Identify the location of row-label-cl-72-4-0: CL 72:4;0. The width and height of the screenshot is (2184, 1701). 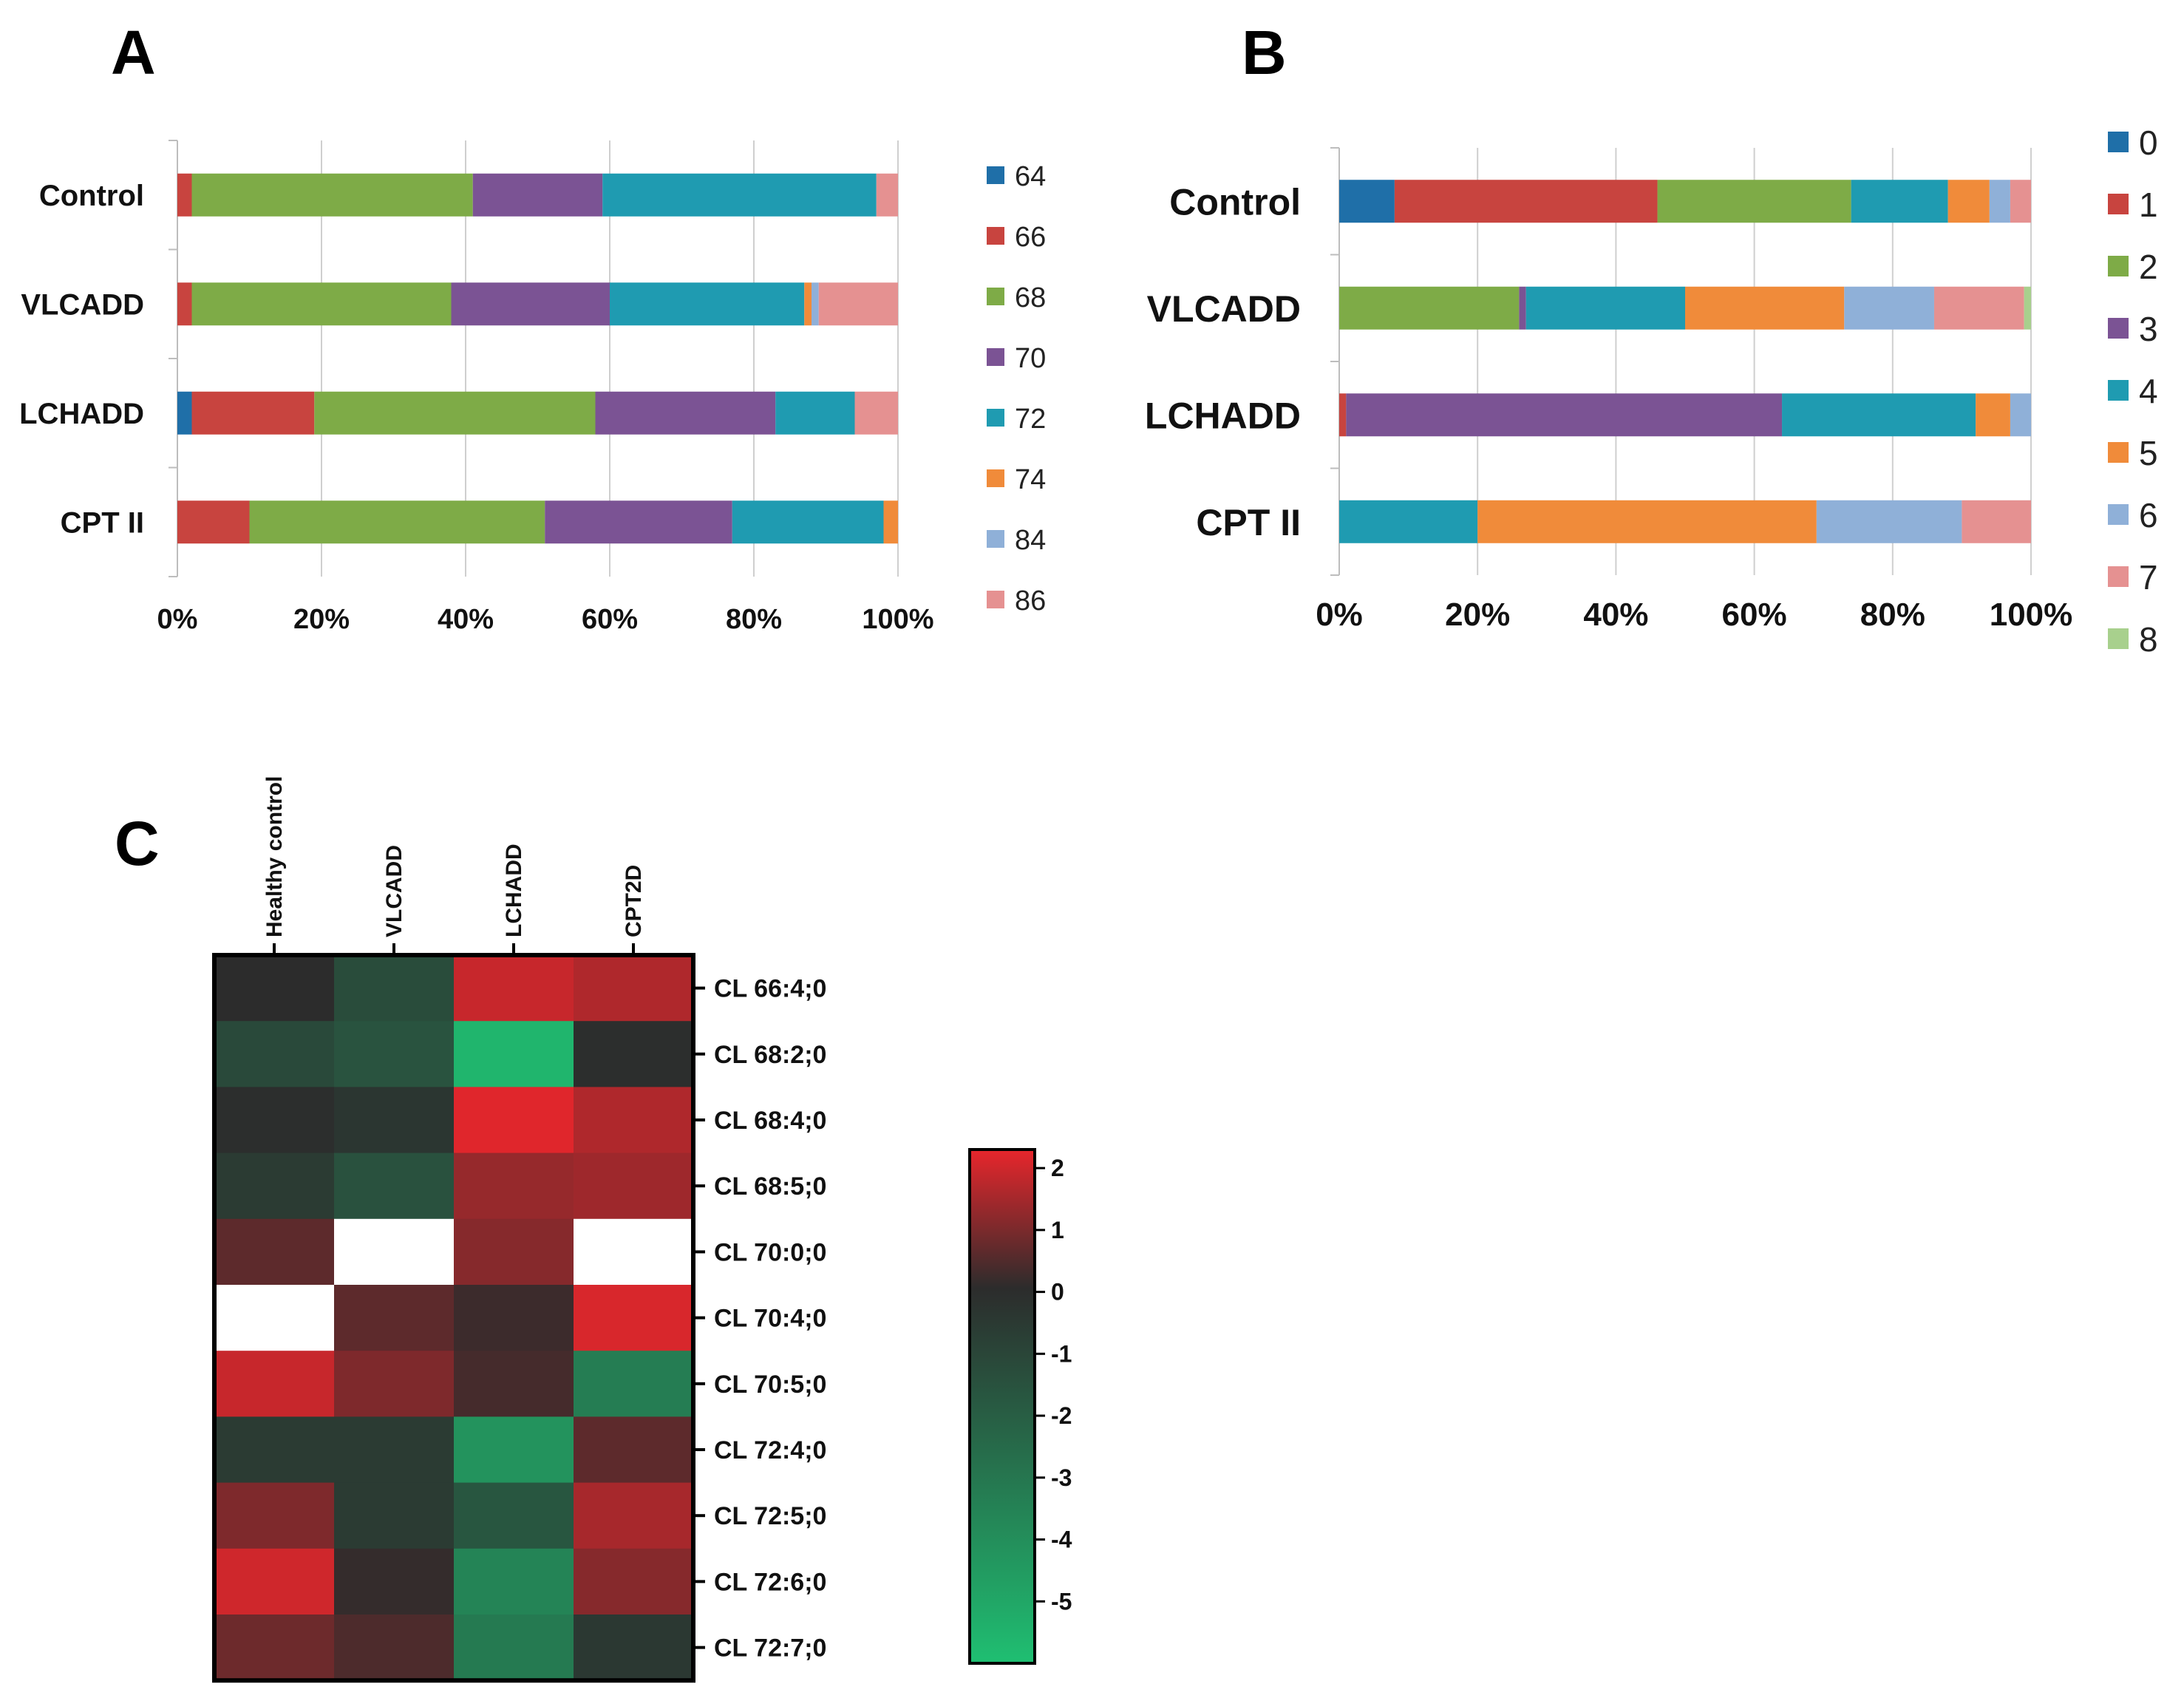
(770, 1450).